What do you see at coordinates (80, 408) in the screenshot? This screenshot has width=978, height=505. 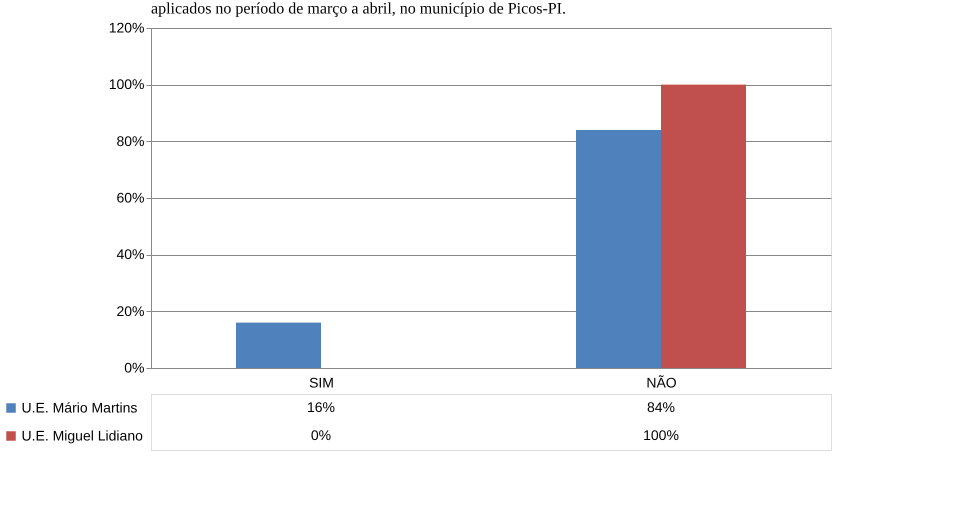 I see `legend-label: U.E. Mário Martins` at bounding box center [80, 408].